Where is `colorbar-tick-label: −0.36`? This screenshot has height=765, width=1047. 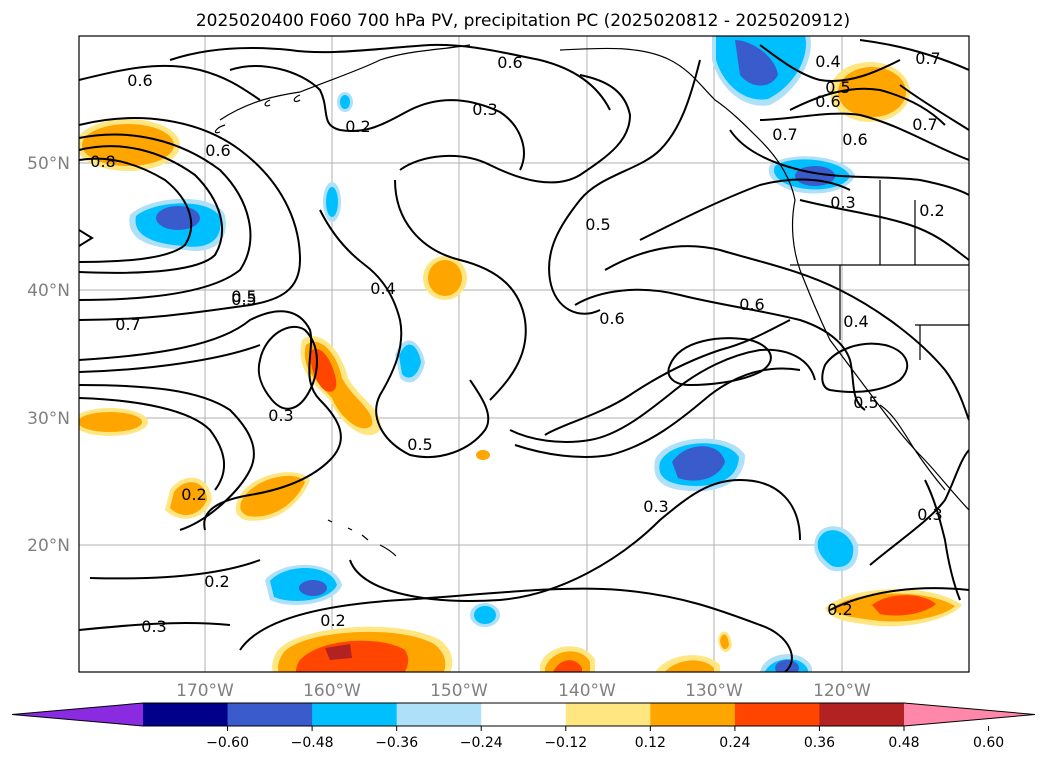 colorbar-tick-label: −0.36 is located at coordinates (396, 743).